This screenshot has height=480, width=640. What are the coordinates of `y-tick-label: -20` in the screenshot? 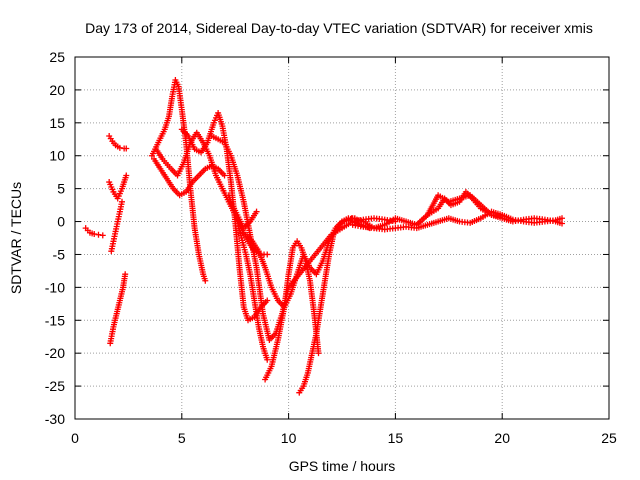 It's located at (55, 353).